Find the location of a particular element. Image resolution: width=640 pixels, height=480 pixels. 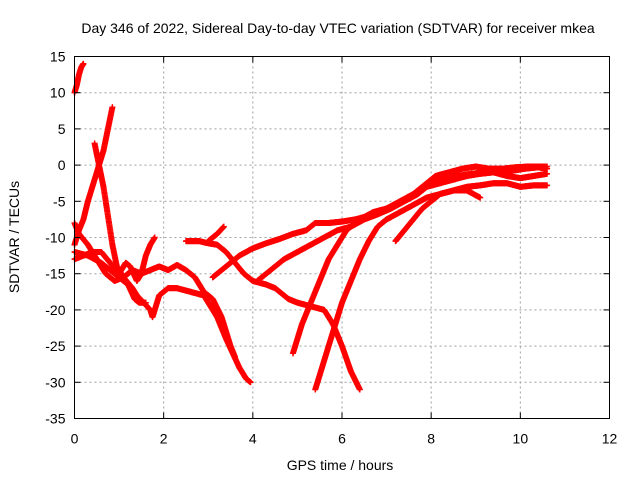

y-tick-label: -25 is located at coordinates (55, 346).